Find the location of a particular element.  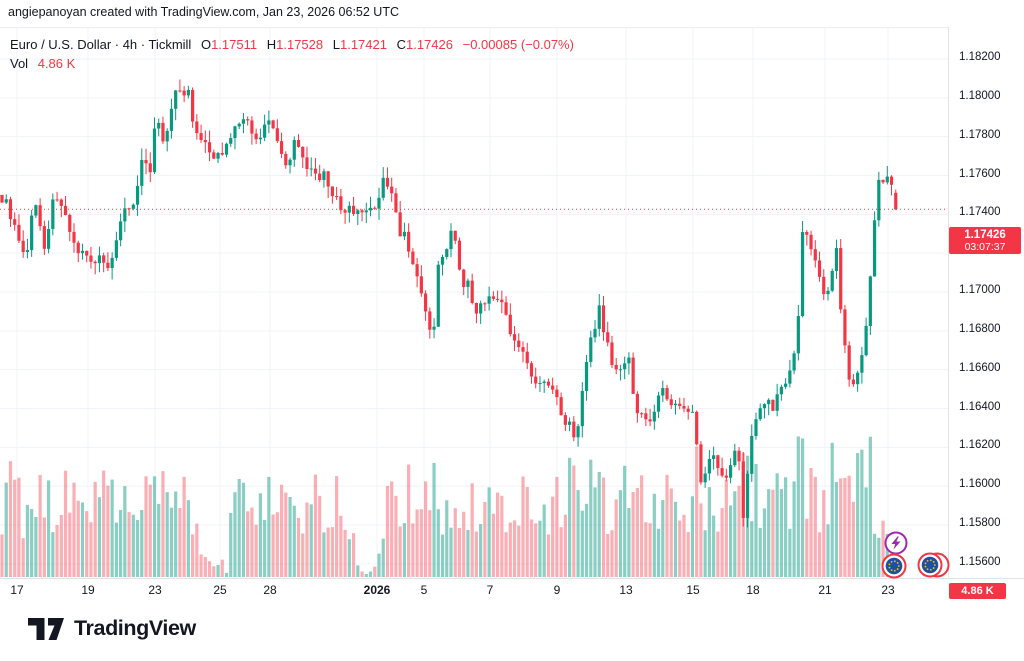

price-axis-tick: 1.18200 is located at coordinates (980, 57).